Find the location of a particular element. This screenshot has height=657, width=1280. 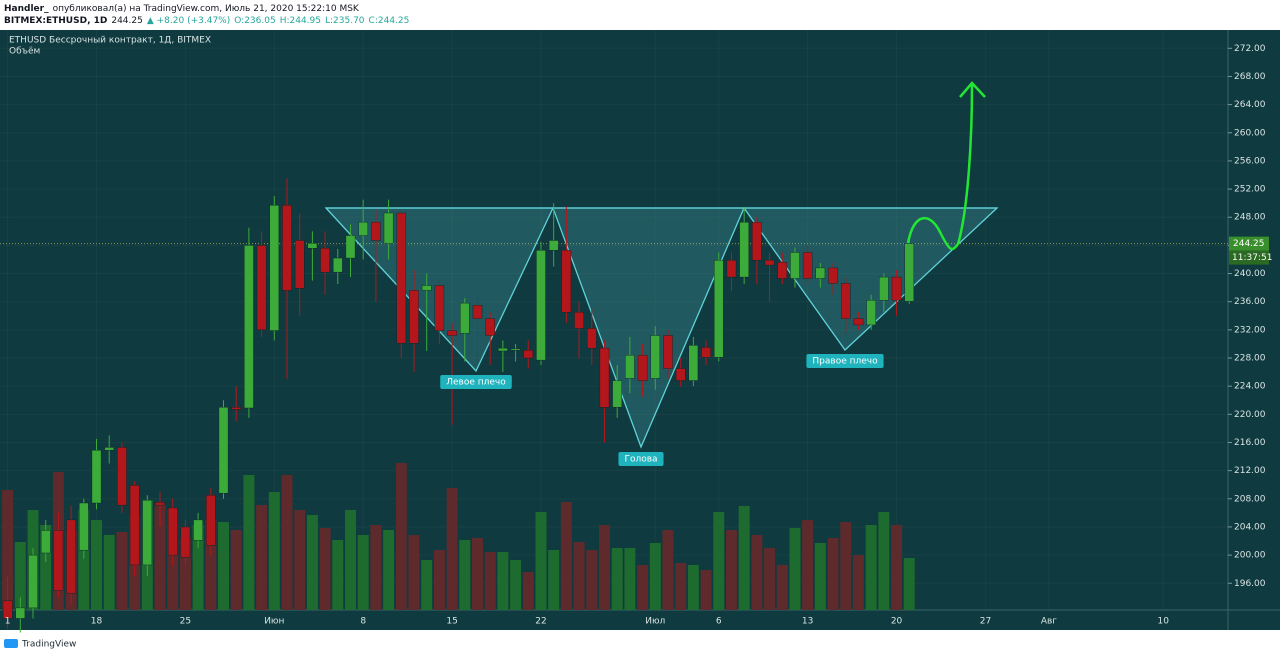

header-text: 244.25 is located at coordinates (127, 21).